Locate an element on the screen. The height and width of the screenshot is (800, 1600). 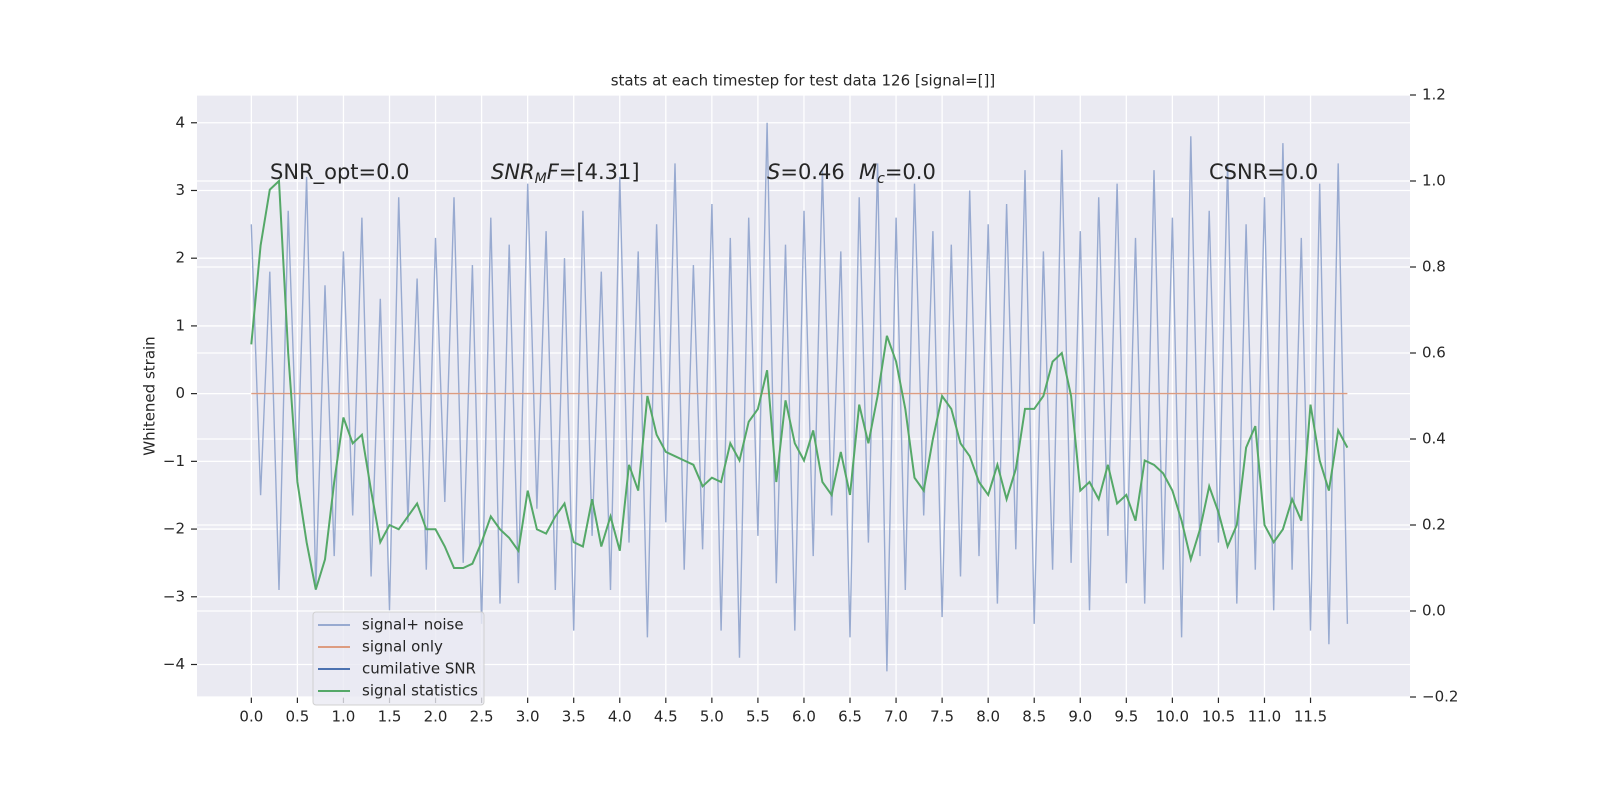
y-tick-label: −3 is located at coordinates (174, 596).